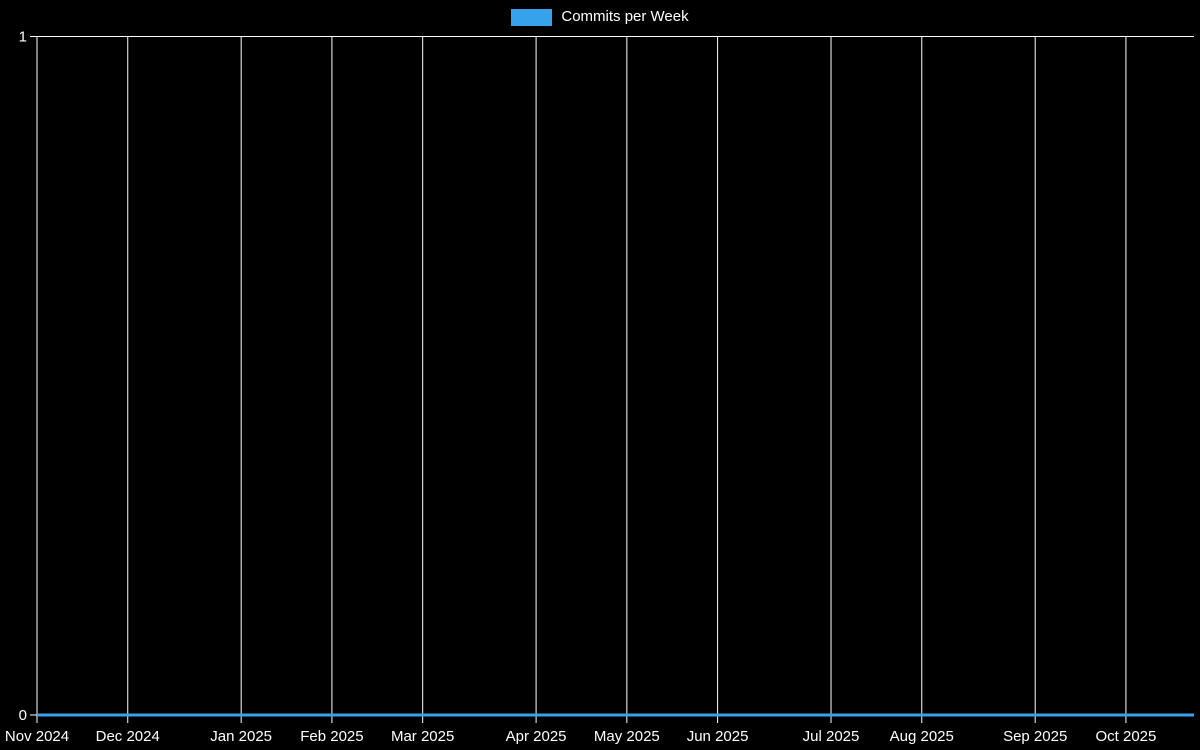  Describe the element at coordinates (331, 736) in the screenshot. I see `x-tick-label: Feb 2025` at that location.